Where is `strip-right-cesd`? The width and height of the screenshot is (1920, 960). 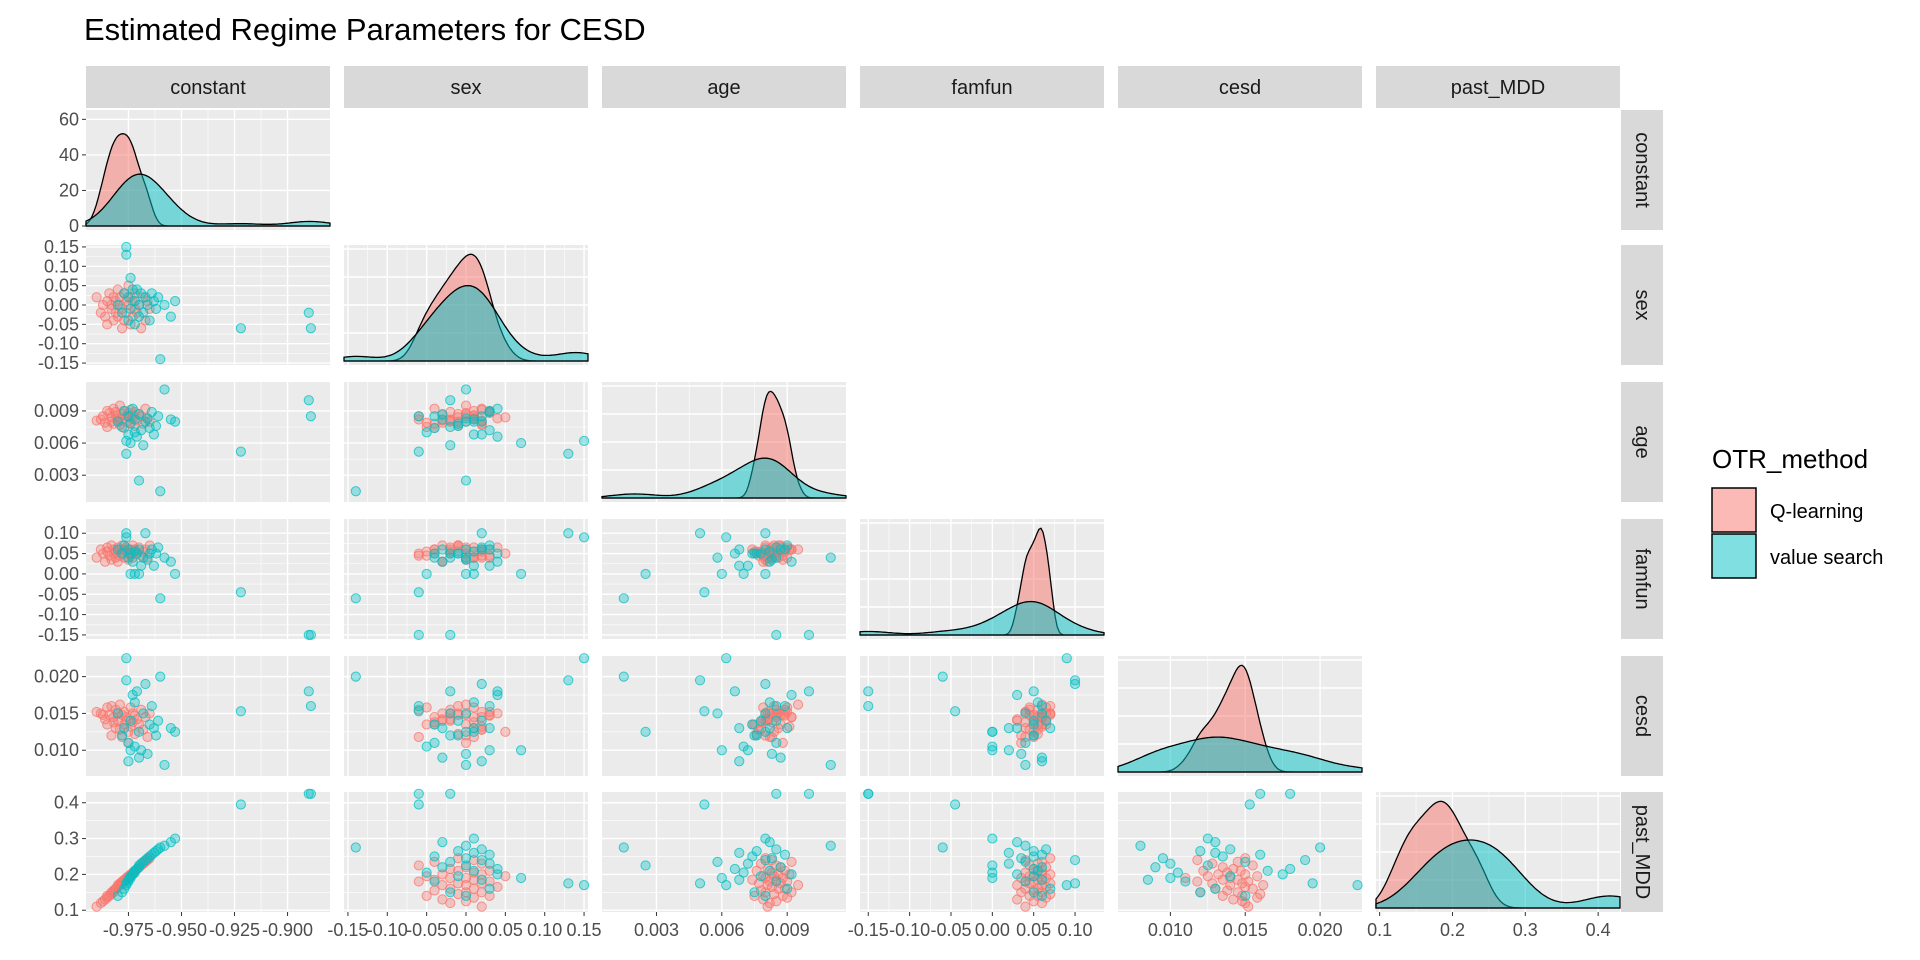
strip-right-cesd is located at coordinates (1642, 716).